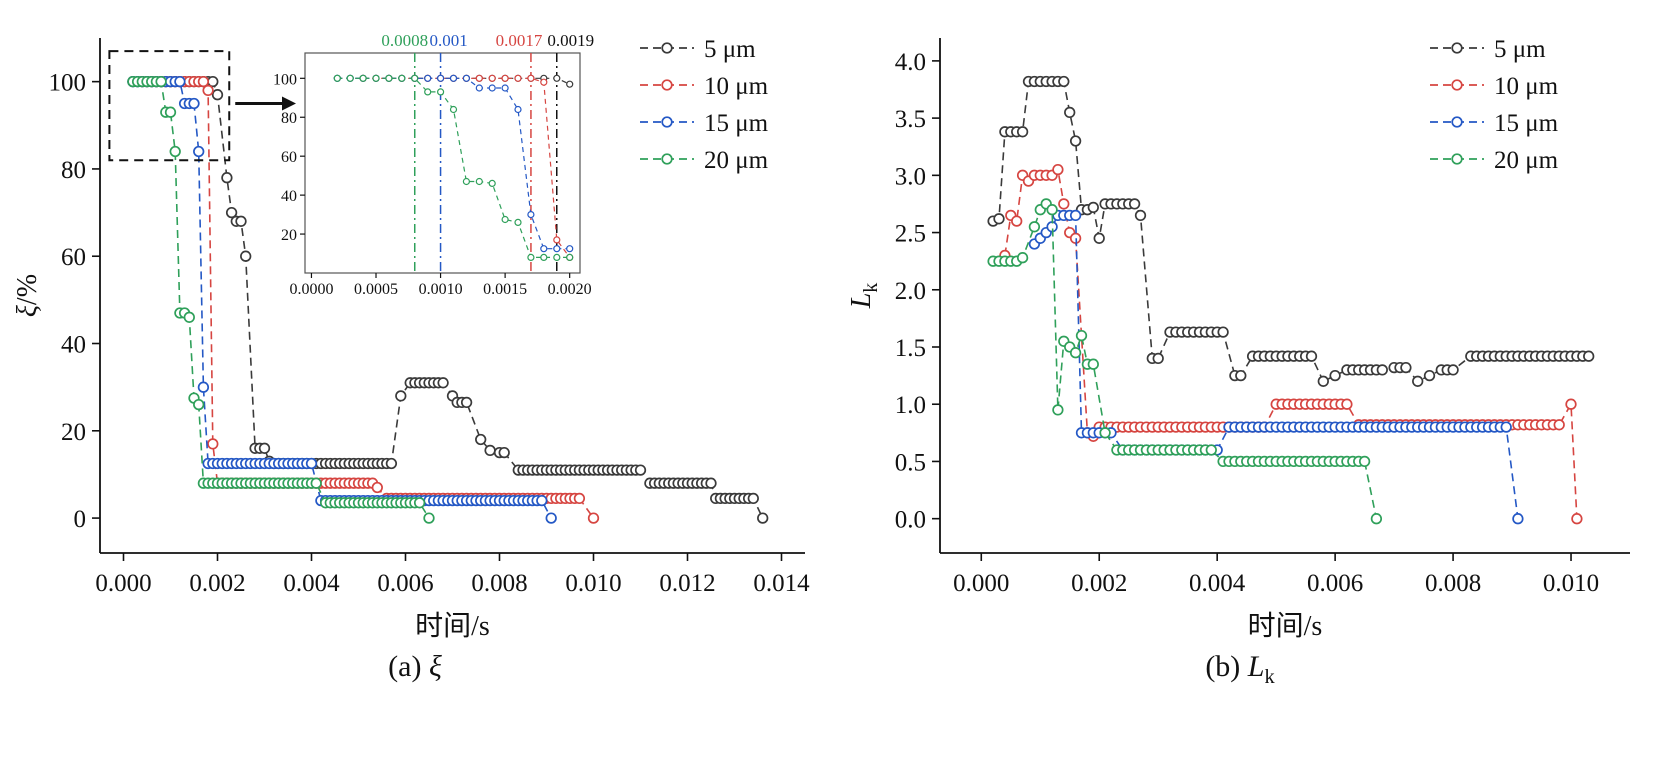 This screenshot has width=1659, height=762. I want to click on y-axis-title: Lk, so click(864, 296).